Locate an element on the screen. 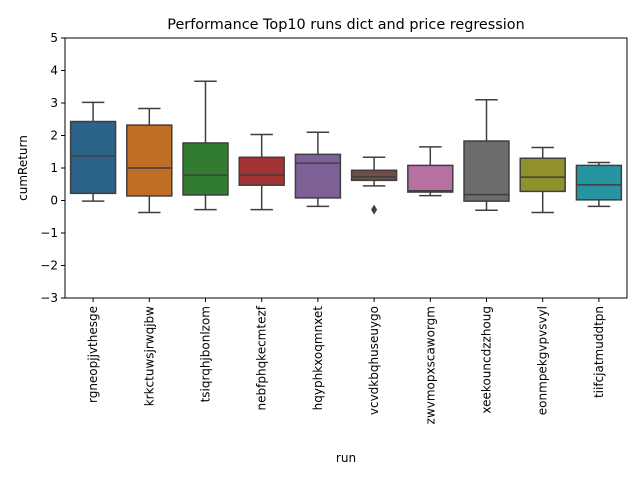 The image size is (640, 484). box-krkctuwsjrwqjbw is located at coordinates (149, 160).